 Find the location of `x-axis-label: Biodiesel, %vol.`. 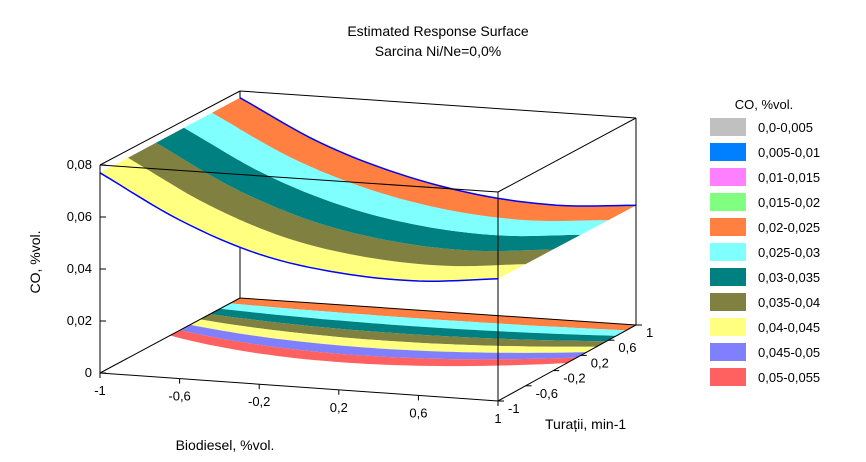

x-axis-label: Biodiesel, %vol. is located at coordinates (225, 445).